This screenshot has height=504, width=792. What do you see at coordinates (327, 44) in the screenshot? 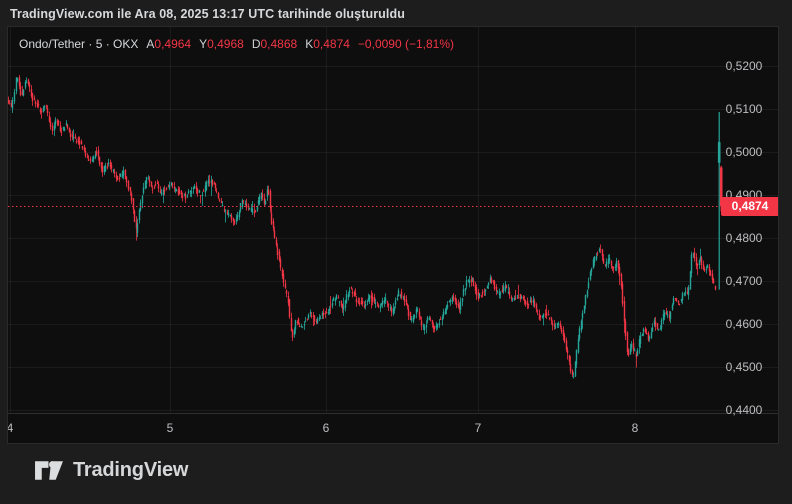
I see `legend-close: K0,4874` at bounding box center [327, 44].